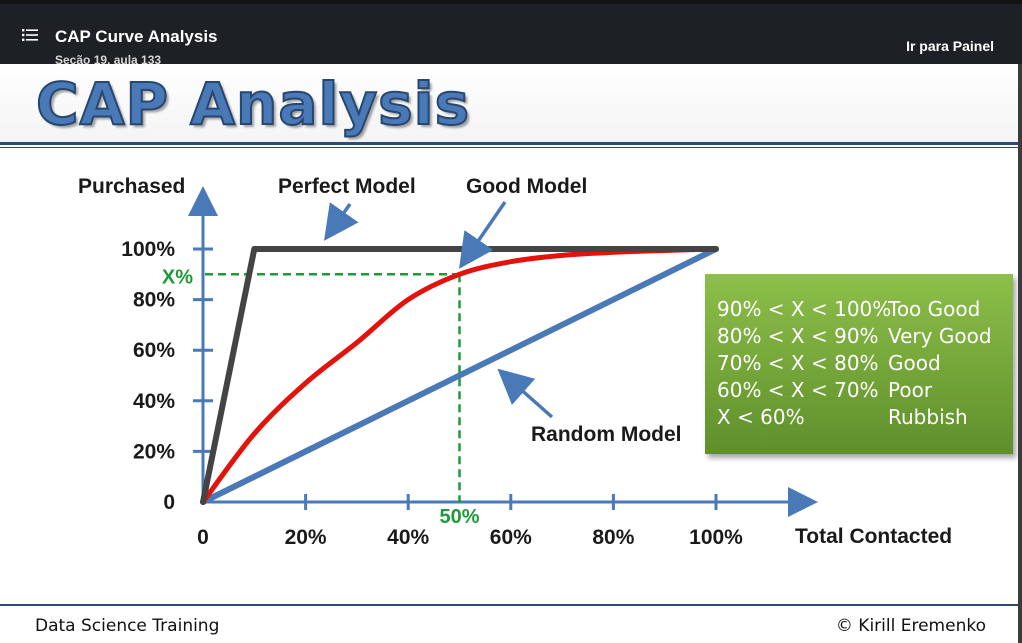 This screenshot has width=1022, height=643. What do you see at coordinates (940, 336) in the screenshot?
I see `legend-rating: Very Good` at bounding box center [940, 336].